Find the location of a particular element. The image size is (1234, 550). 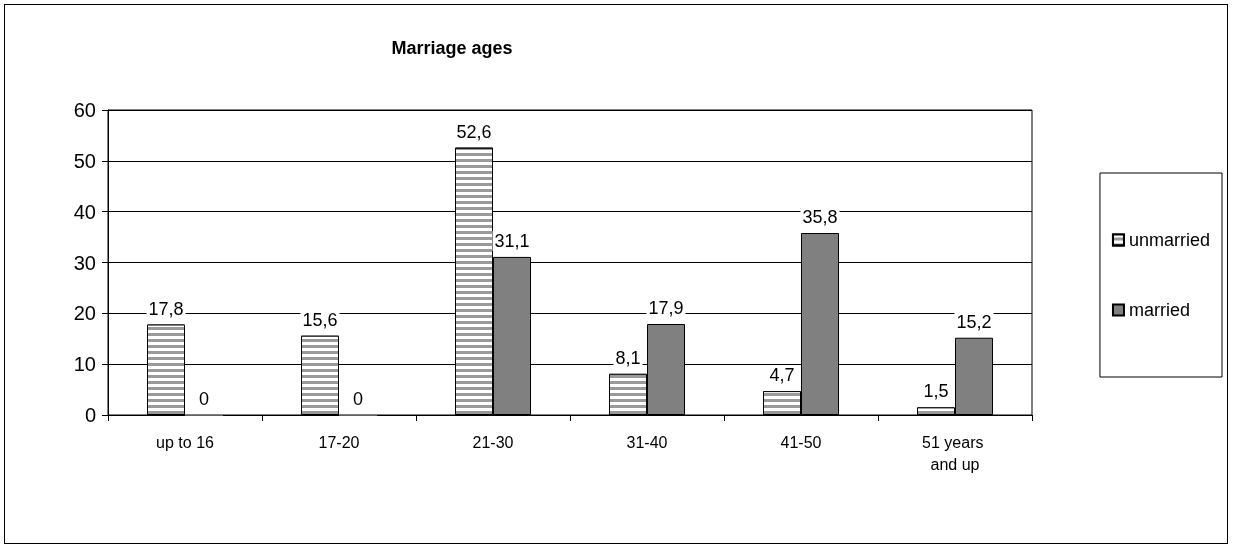

data-label: 35,8 is located at coordinates (820, 217).